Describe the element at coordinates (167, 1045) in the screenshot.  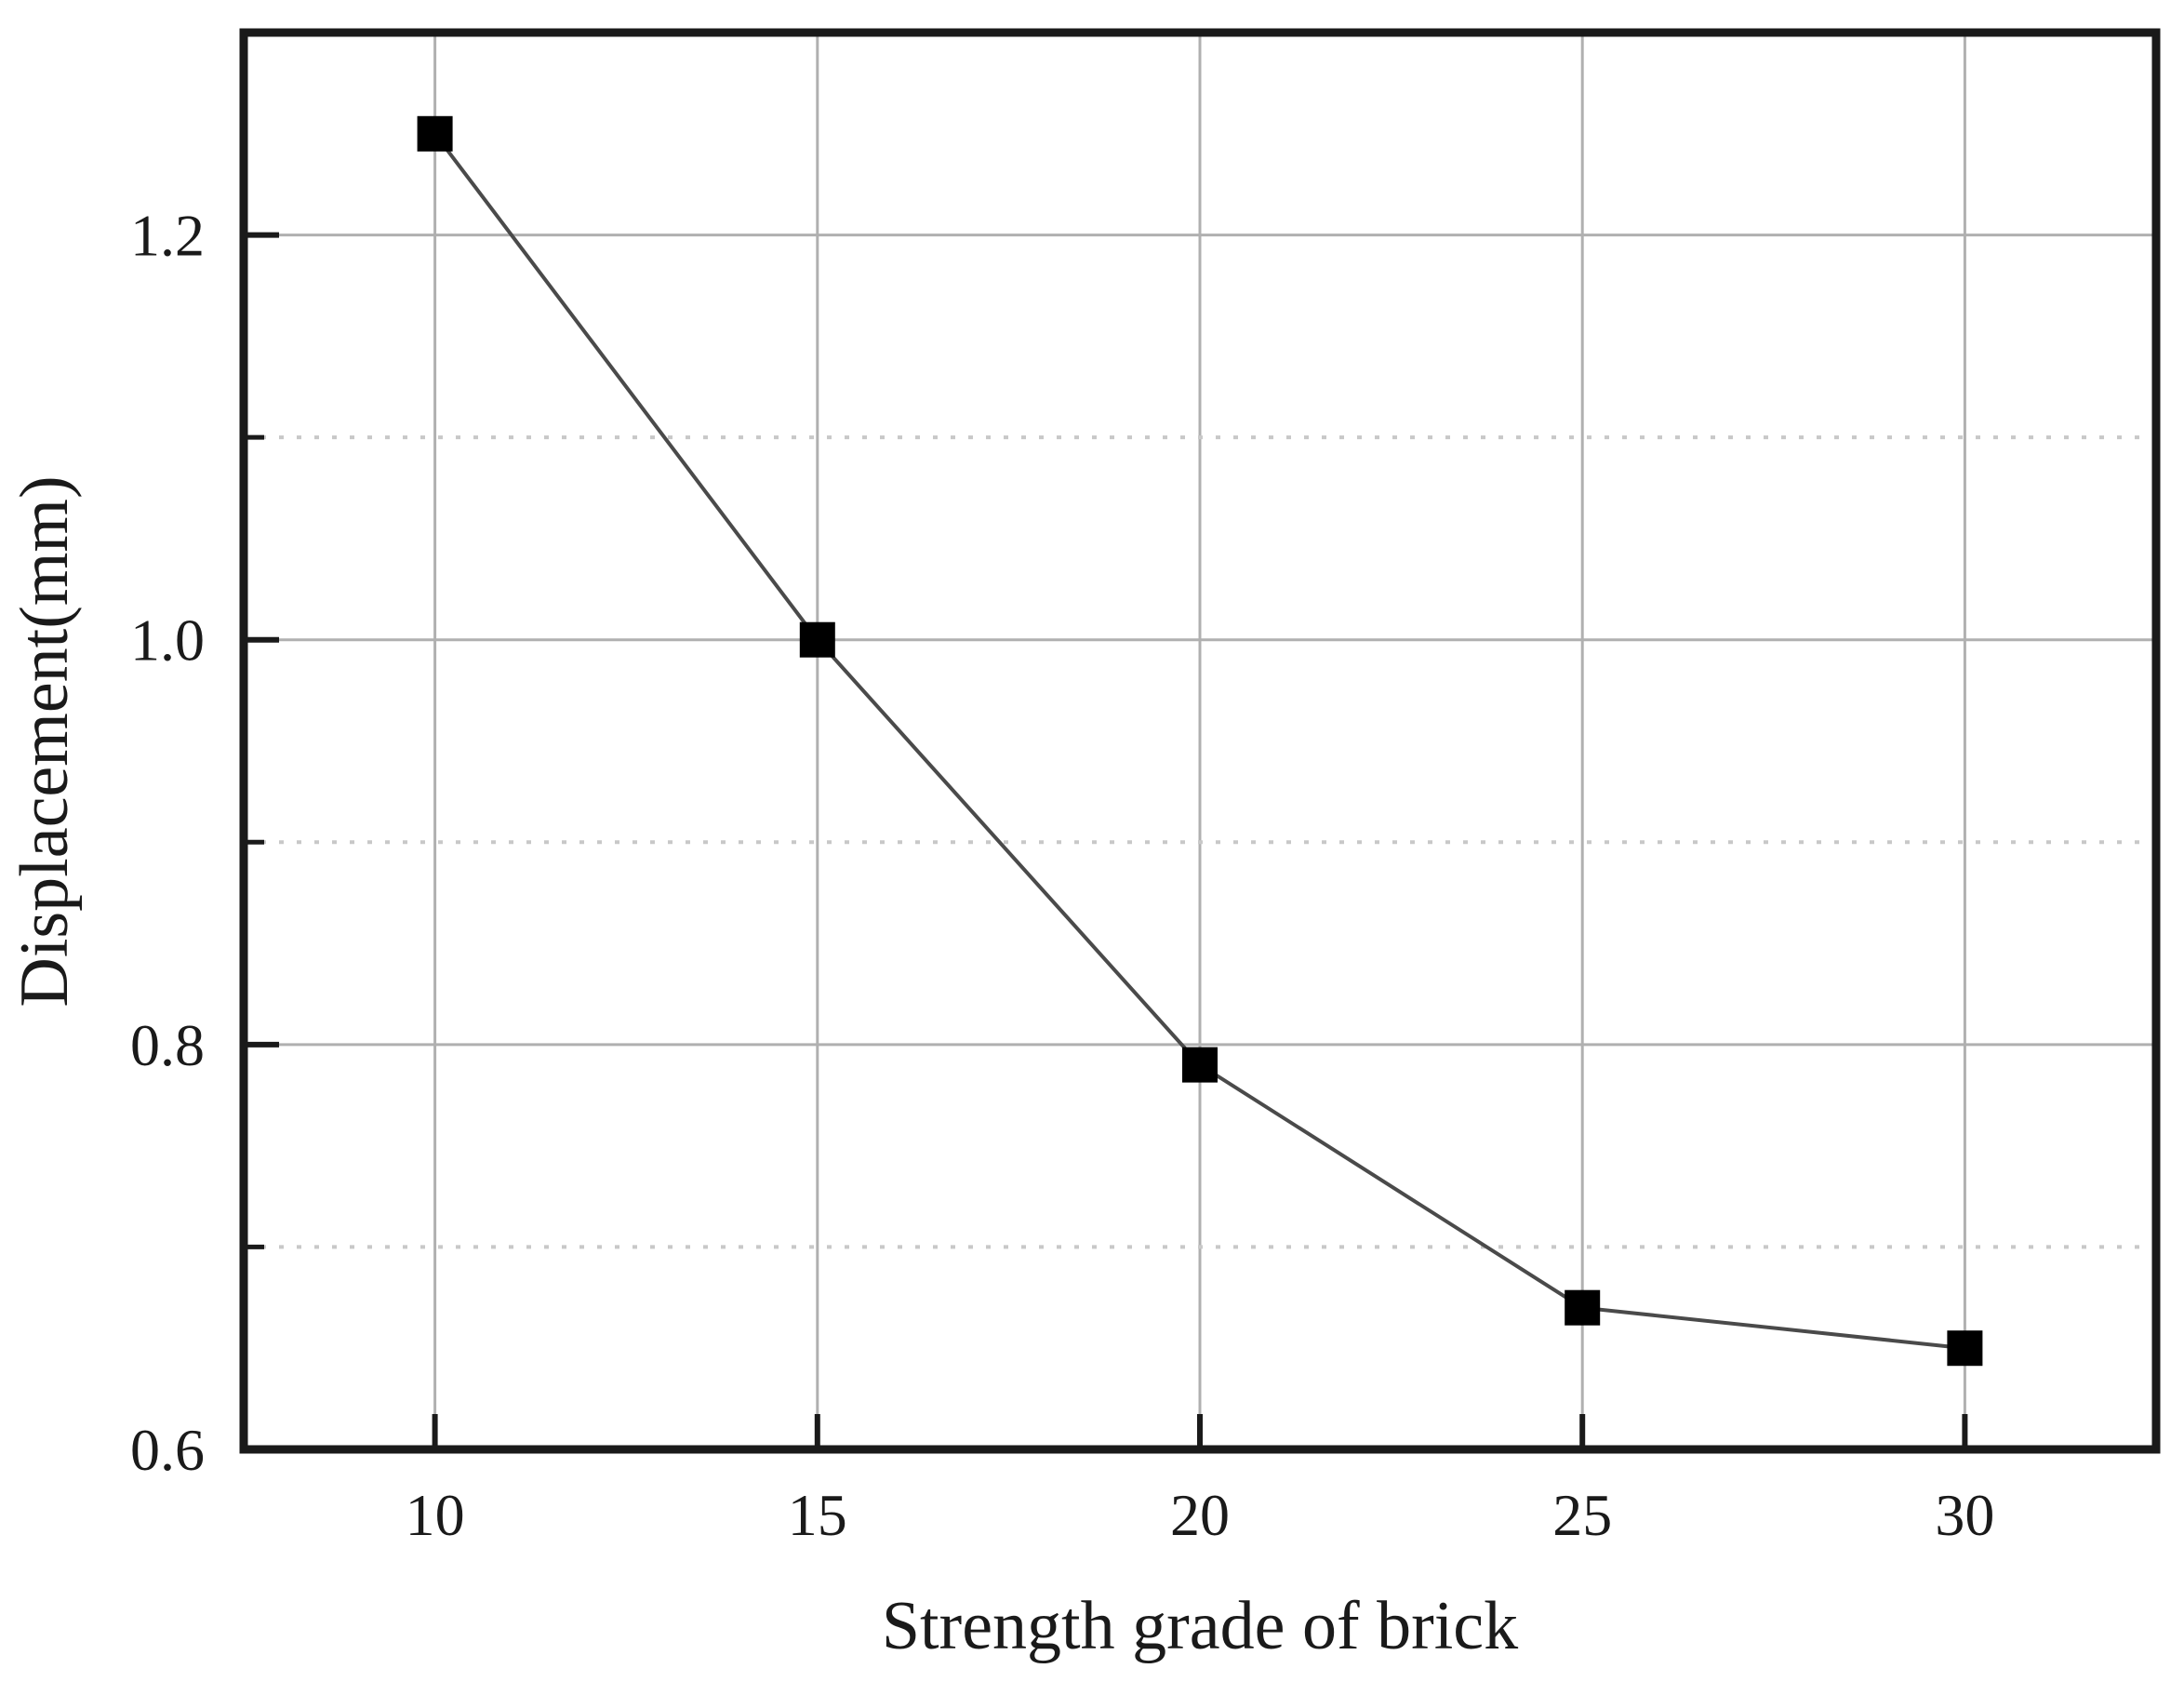
I see `y-tick-label: 0.8` at that location.